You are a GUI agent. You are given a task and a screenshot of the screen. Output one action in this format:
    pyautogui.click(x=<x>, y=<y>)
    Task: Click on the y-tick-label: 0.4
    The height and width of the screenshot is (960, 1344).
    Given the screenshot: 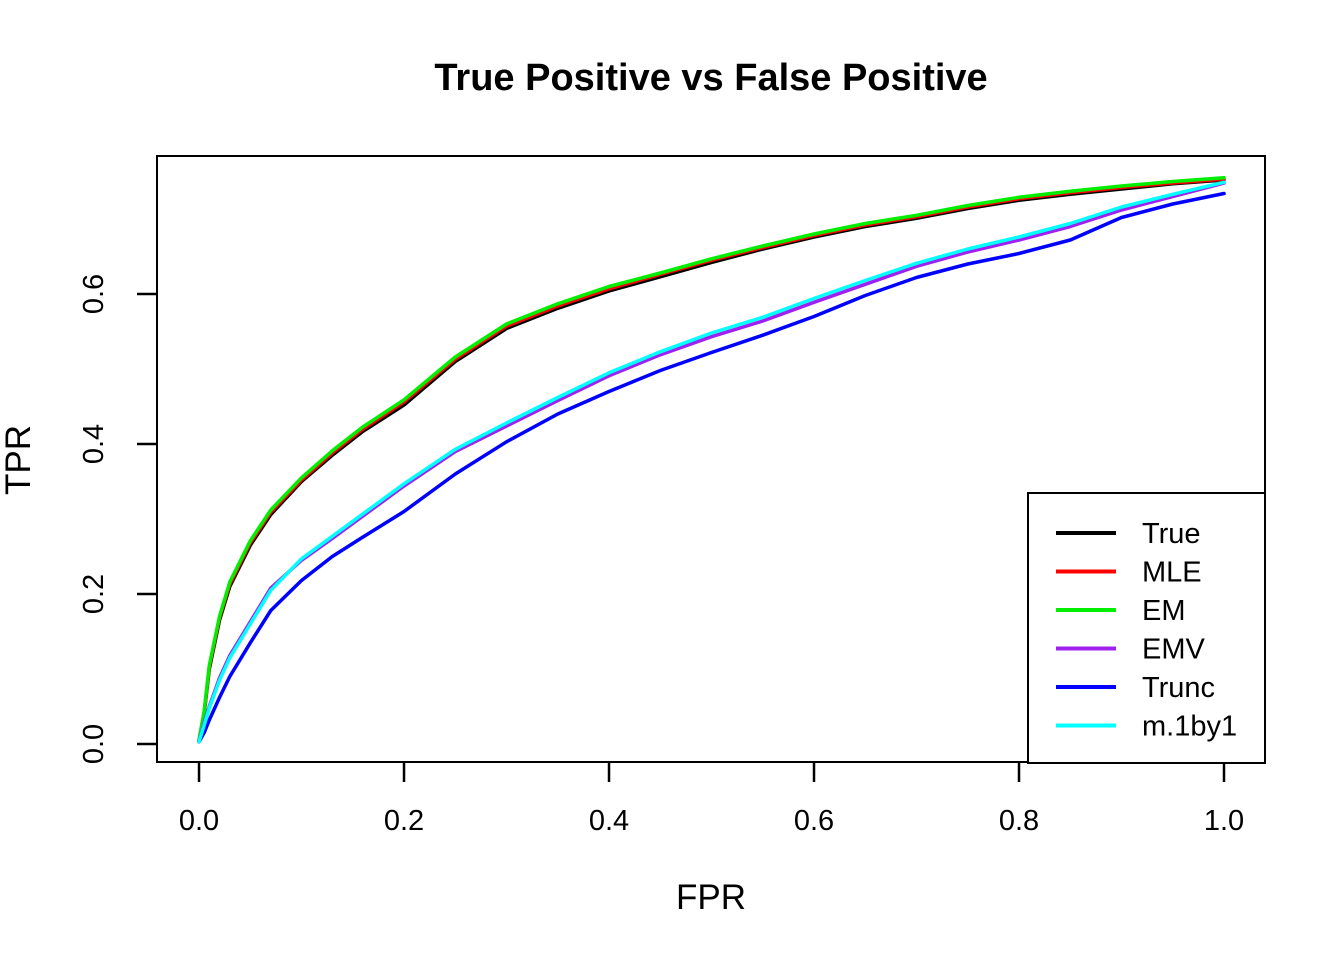 What is the action you would take?
    pyautogui.click(x=94, y=444)
    